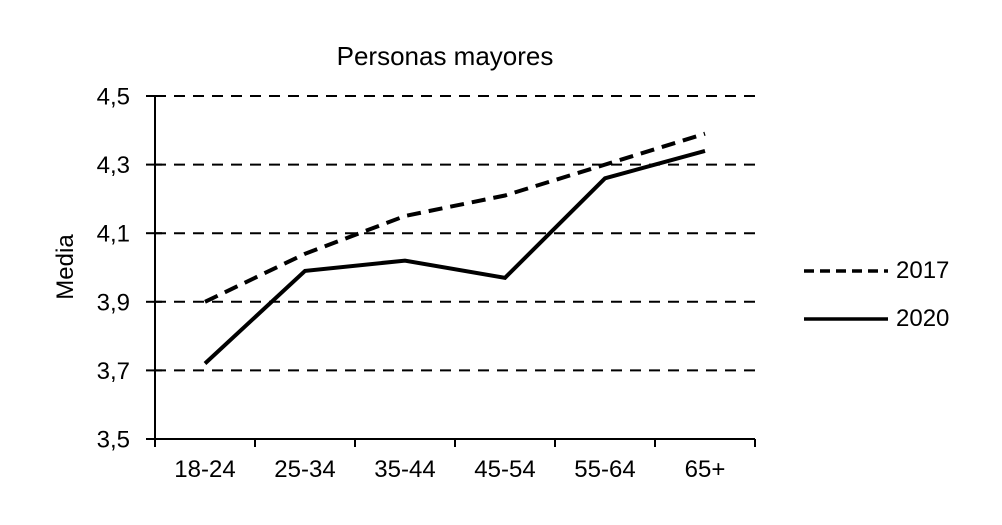 This screenshot has width=1002, height=525. I want to click on legend-entry-2017: 2017, so click(876, 271).